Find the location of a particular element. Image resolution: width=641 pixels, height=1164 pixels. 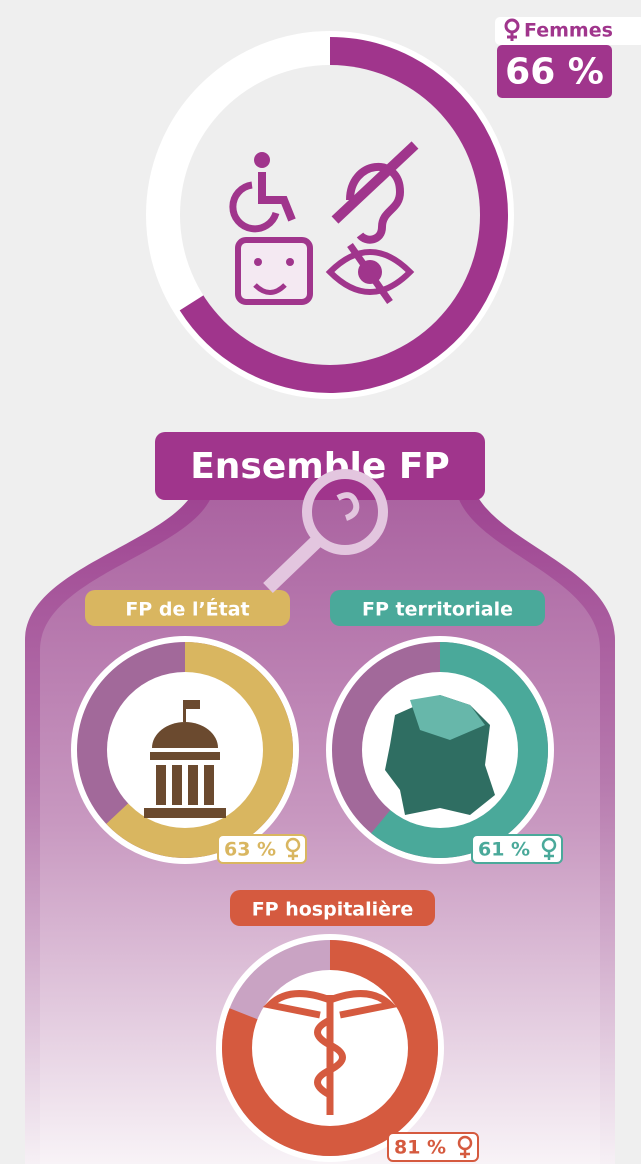

building-icon is located at coordinates (185, 759).